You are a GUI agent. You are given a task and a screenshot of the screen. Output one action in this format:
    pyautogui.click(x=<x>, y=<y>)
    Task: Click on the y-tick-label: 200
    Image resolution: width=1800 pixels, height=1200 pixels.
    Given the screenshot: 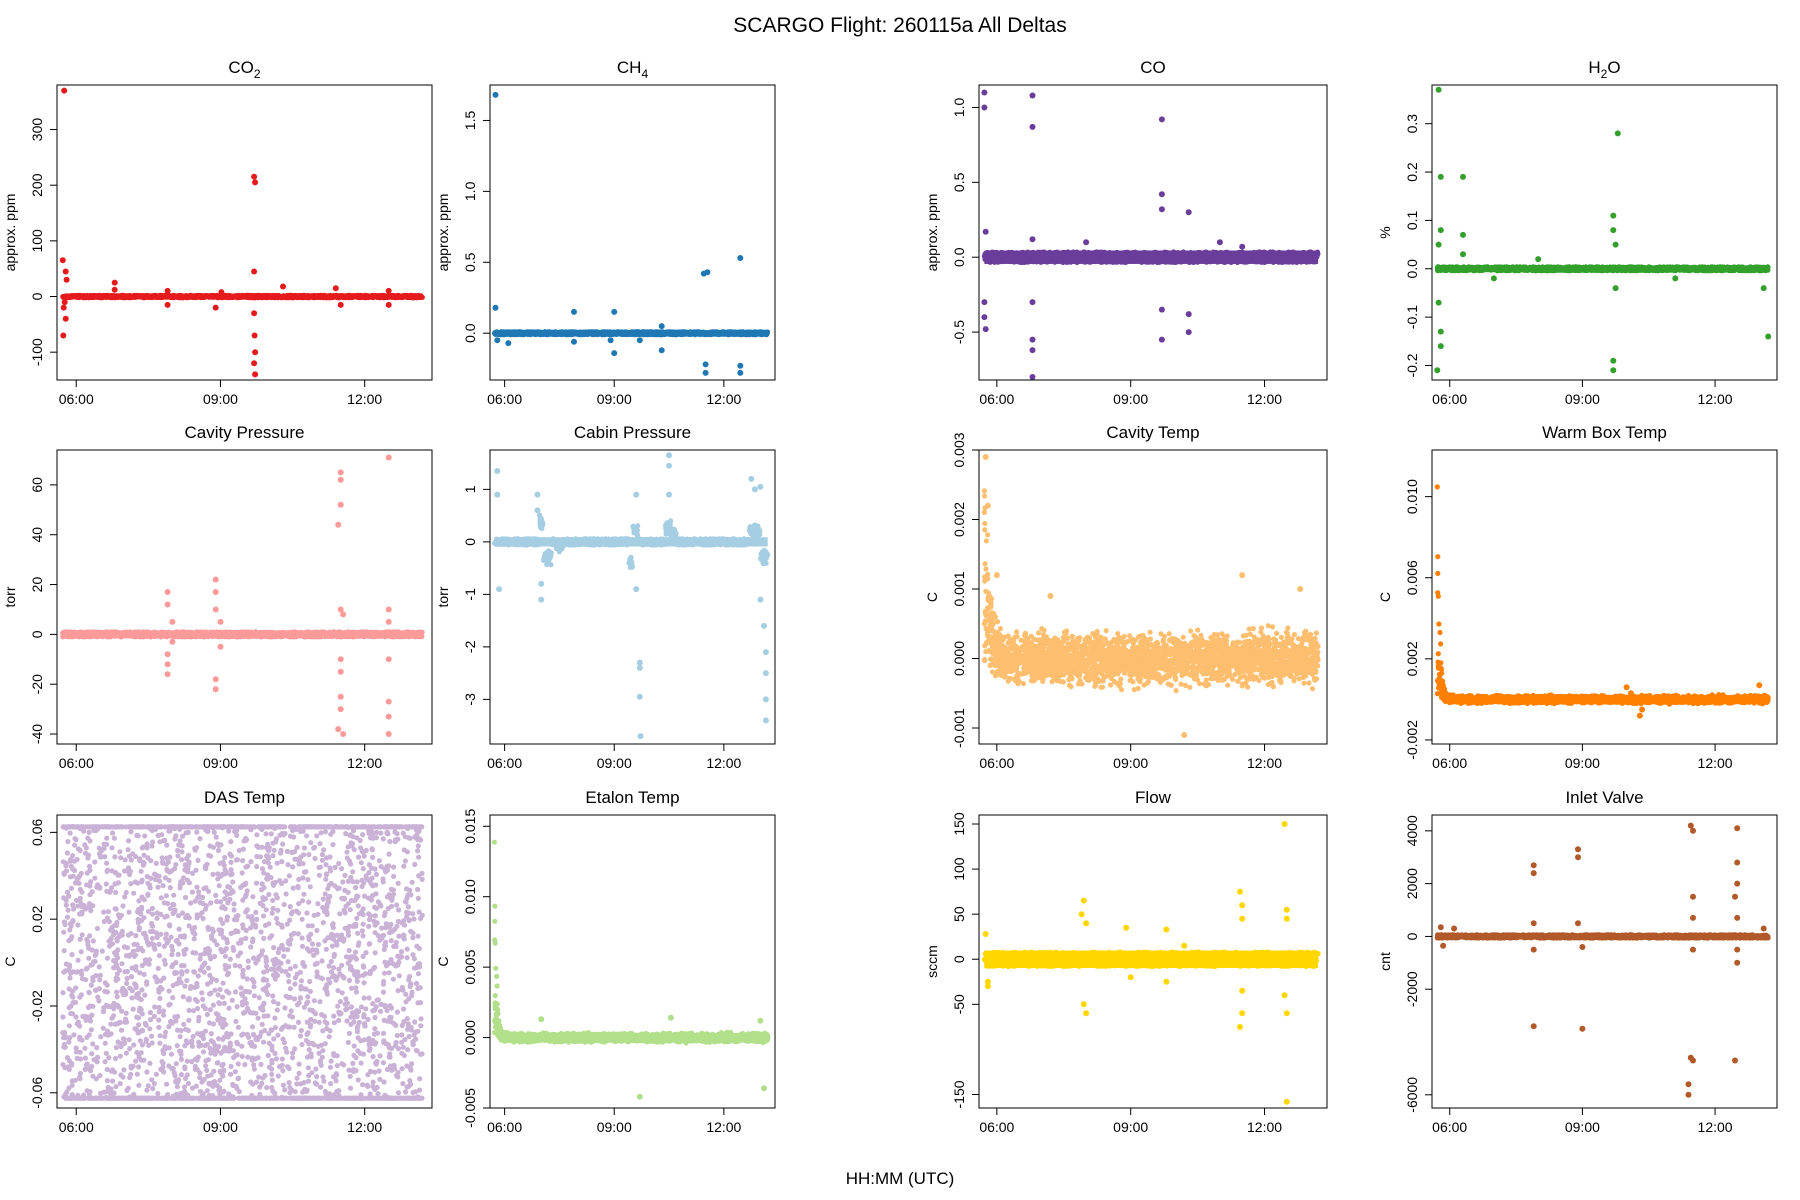 What is the action you would take?
    pyautogui.click(x=37, y=185)
    